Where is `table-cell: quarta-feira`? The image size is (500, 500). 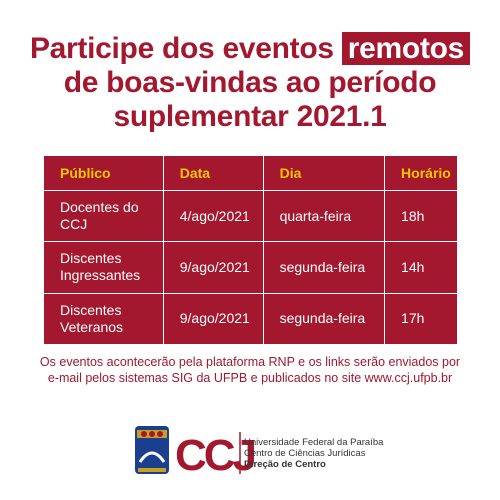 table-cell: quarta-feira is located at coordinates (324, 216).